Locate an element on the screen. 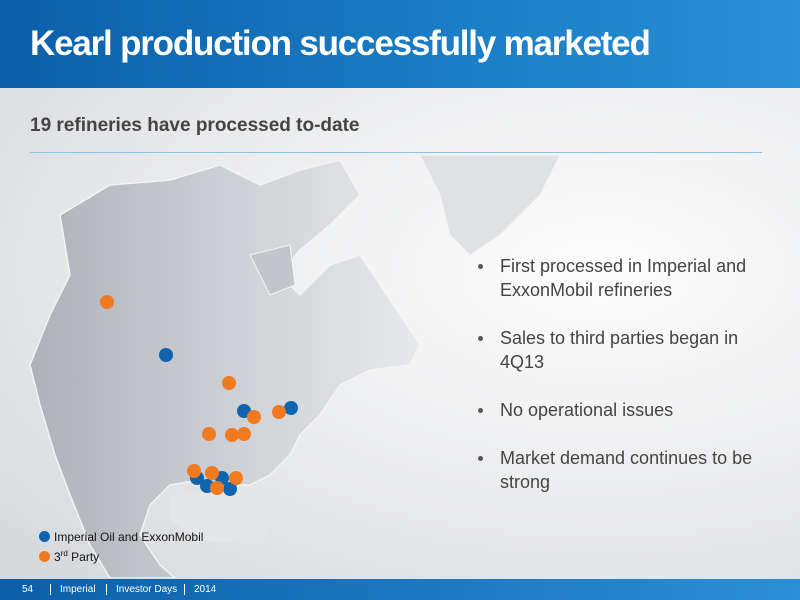 This screenshot has height=600, width=800. bullet: Market demand continues to be strong is located at coordinates (620, 470).